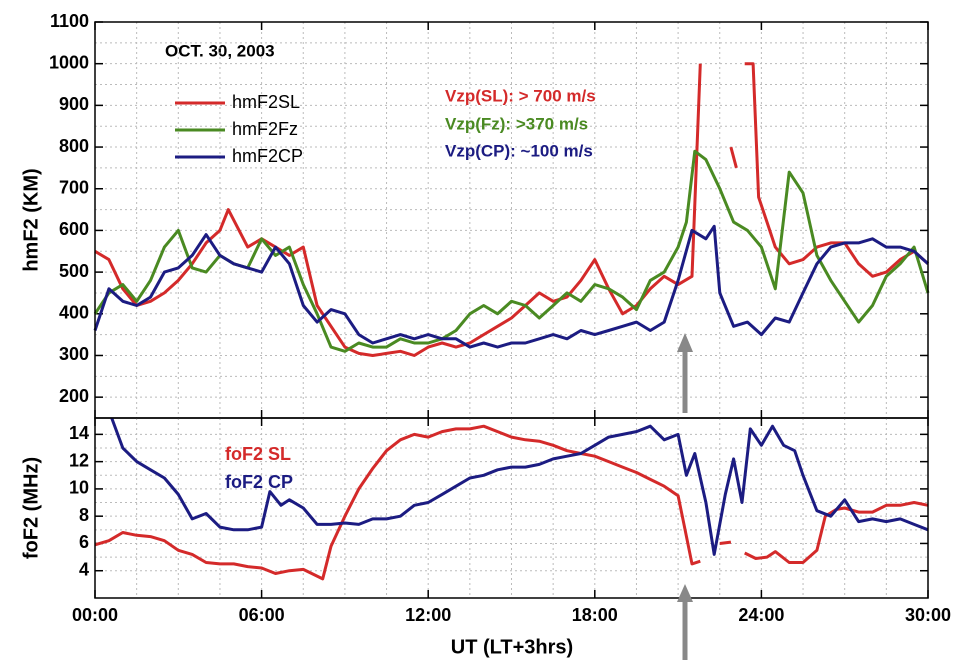 The height and width of the screenshot is (662, 964). Describe the element at coordinates (69, 21) in the screenshot. I see `y-tick-label: 1100` at that location.